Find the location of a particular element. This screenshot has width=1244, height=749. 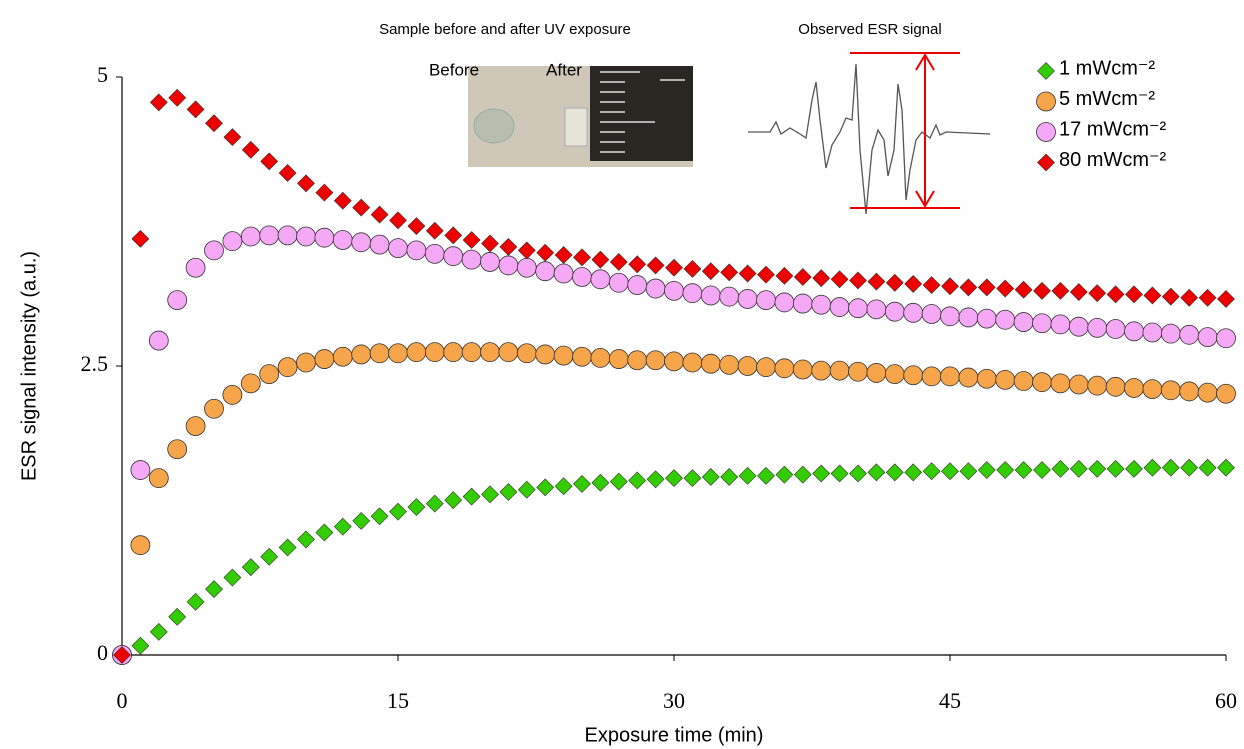

y-tick-label: 0 is located at coordinates (102, 652).